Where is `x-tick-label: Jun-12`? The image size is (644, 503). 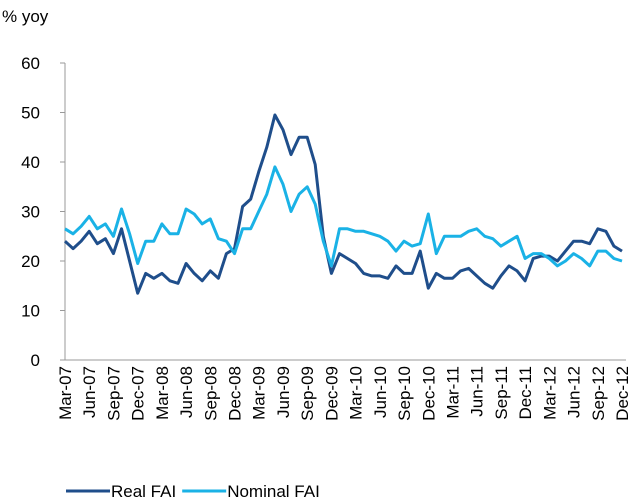
x-tick-label: Jun-12 is located at coordinates (574, 392).